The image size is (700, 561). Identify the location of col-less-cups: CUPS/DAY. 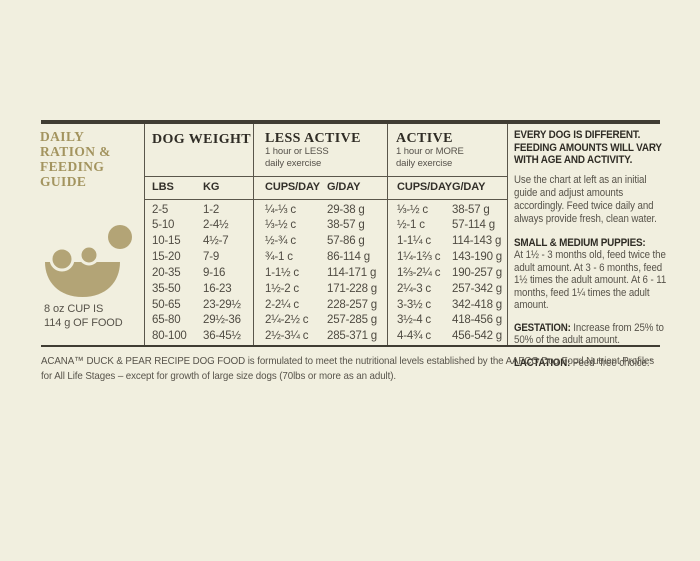
(293, 187).